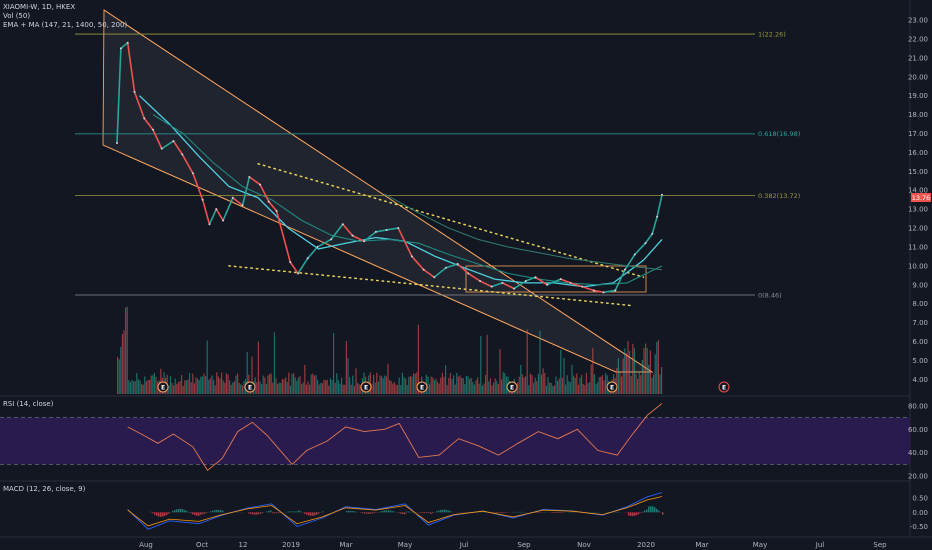  Describe the element at coordinates (39, 7) in the screenshot. I see `symbol-header: XIAOMI-W, 1D, HKEX` at that location.